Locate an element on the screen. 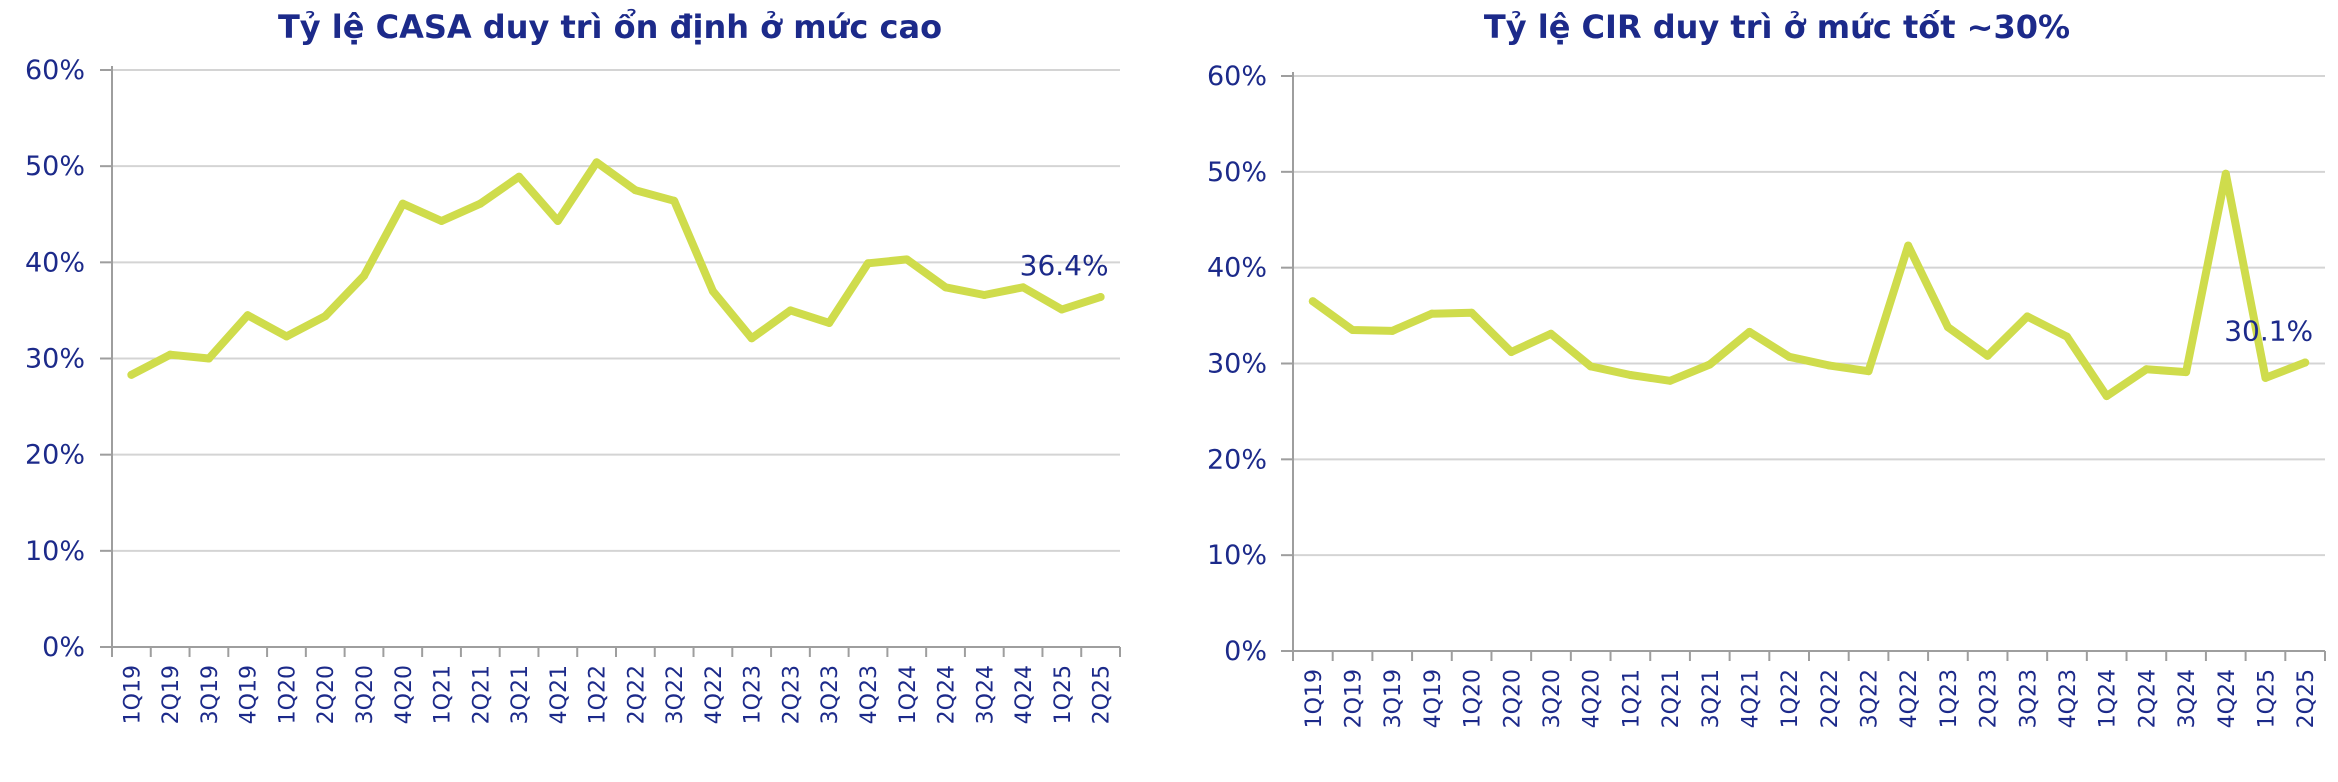 The height and width of the screenshot is (782, 2338). casa-chart-title: Tỷ lệ CASA duy trì ổn định ở mức cao is located at coordinates (610, 27).